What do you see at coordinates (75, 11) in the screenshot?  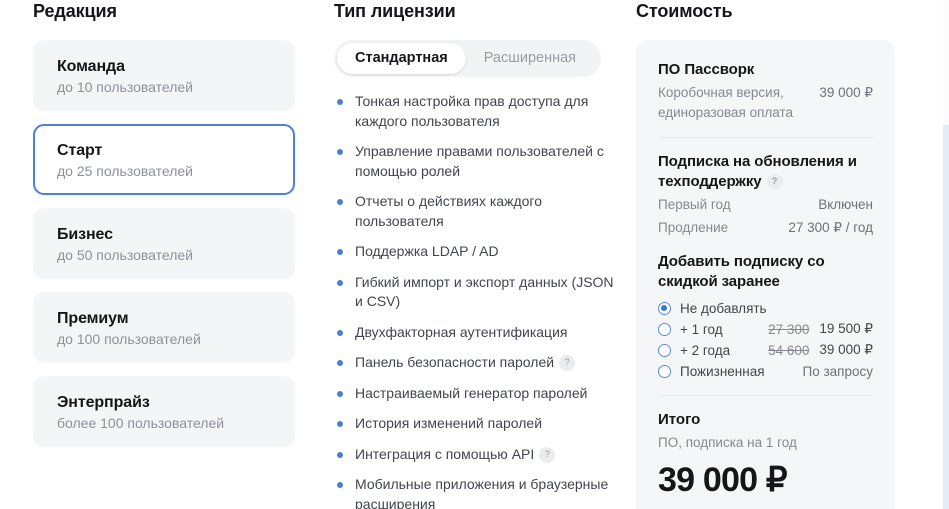 I see `editions-column-title: Редакция` at bounding box center [75, 11].